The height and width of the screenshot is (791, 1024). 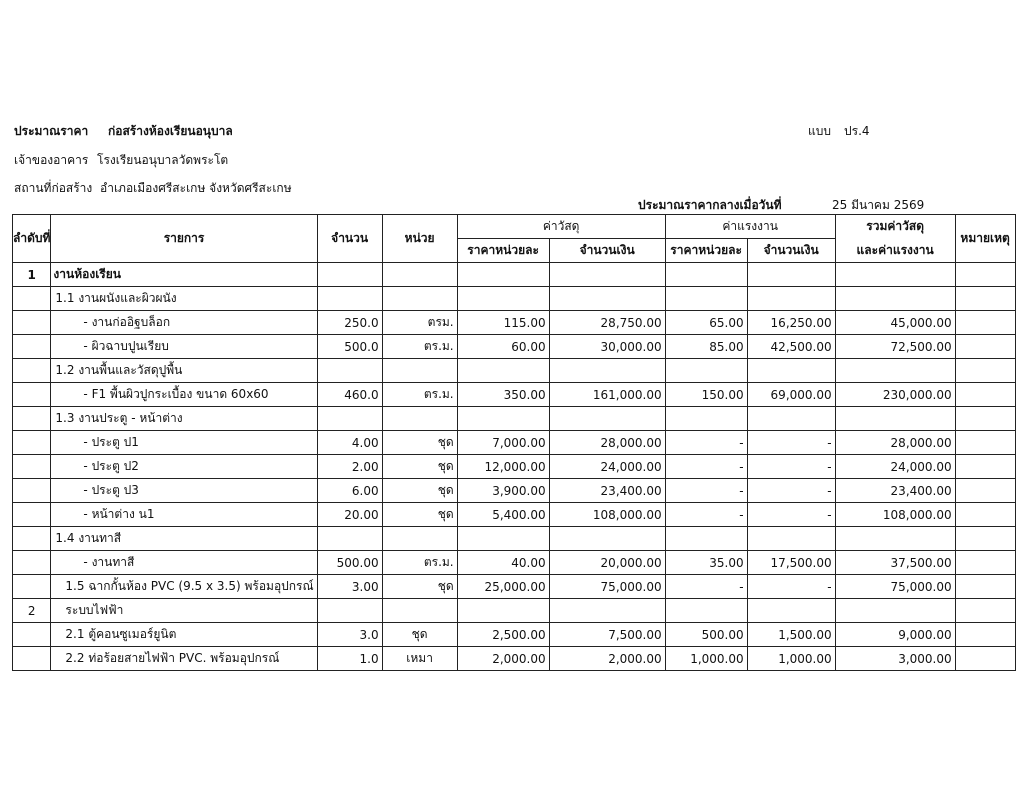 I want to click on row-description: 2.2 ท่อร้อยสายไฟฟ้า PVC. พร้อมอุปกรณ์, so click(x=184, y=658).